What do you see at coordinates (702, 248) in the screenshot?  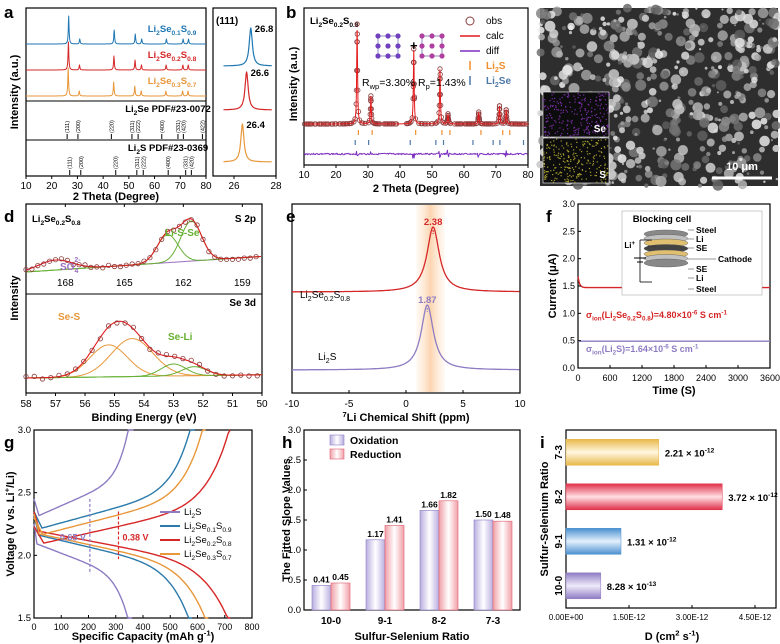 I see `inset-layer-label: SE` at bounding box center [702, 248].